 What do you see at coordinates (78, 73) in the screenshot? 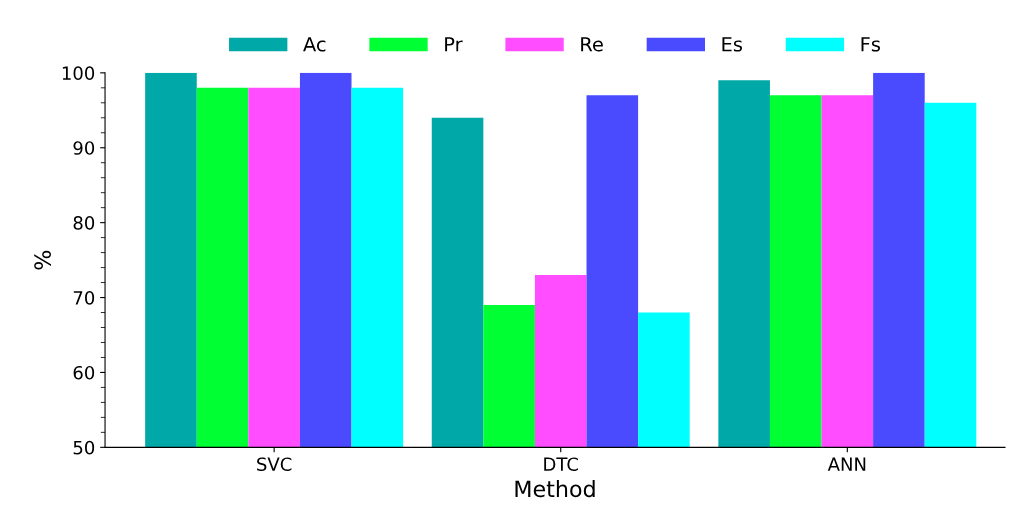
I see `y-tick-label: 100` at bounding box center [78, 73].